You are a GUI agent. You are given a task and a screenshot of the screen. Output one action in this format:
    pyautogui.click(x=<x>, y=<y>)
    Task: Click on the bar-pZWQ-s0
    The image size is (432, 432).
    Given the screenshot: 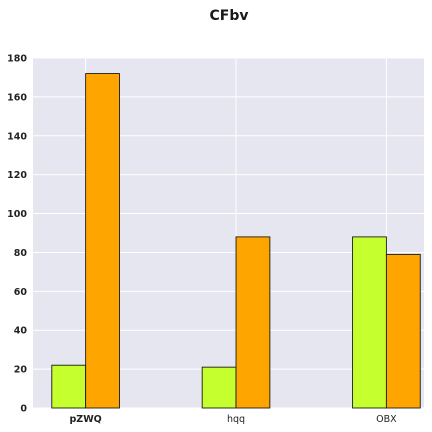 What is the action you would take?
    pyautogui.click(x=69, y=386)
    